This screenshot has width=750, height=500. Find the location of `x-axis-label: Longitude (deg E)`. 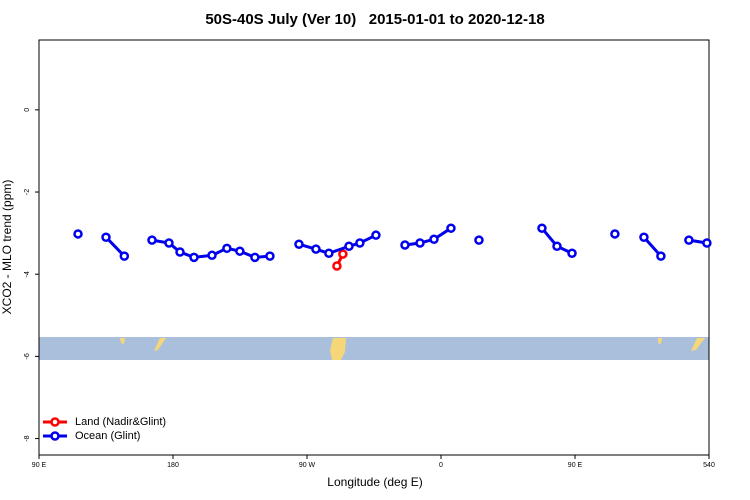

x-axis-label: Longitude (deg E) is located at coordinates (374, 482).